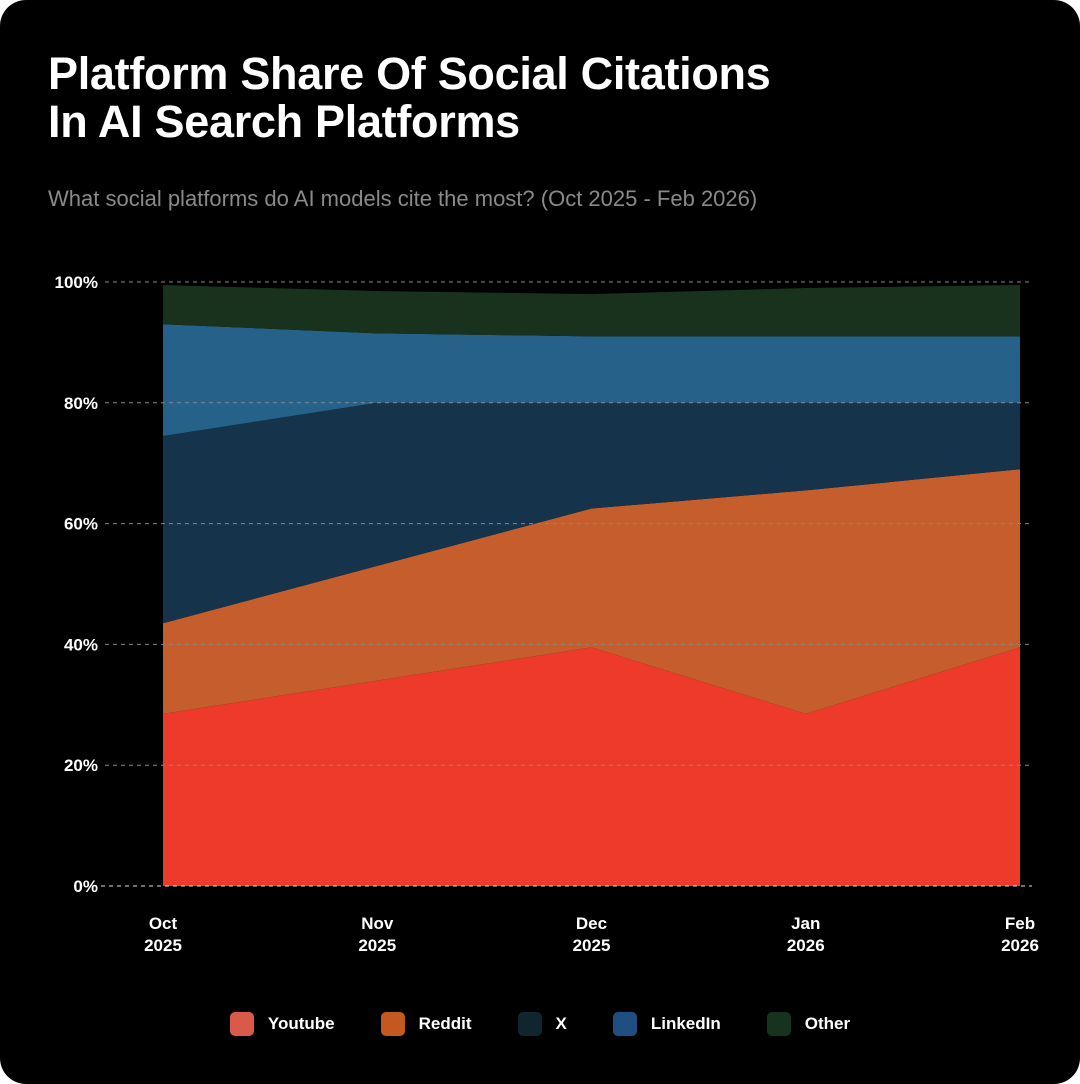 The height and width of the screenshot is (1084, 1080). I want to click on legend: Youtube Reddit X LinkedIn Other, so click(540, 1024).